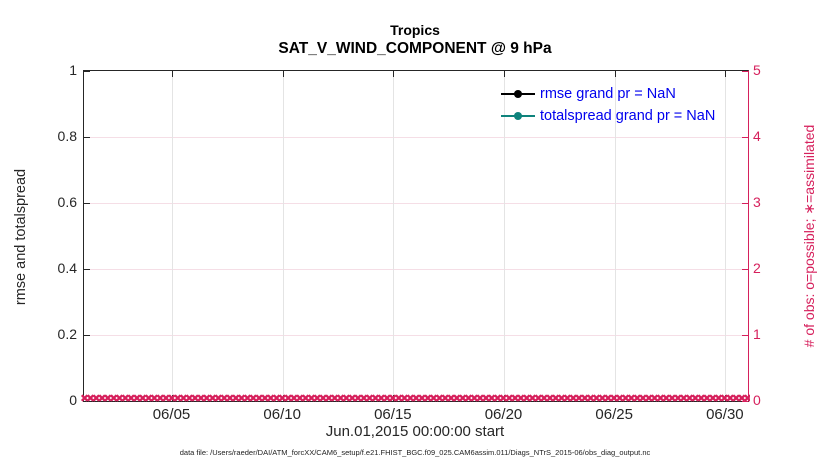  What do you see at coordinates (415, 48) in the screenshot?
I see `chart-title-variable: SAT_V_WIND_COMPONENT @ 9 hPa` at bounding box center [415, 48].